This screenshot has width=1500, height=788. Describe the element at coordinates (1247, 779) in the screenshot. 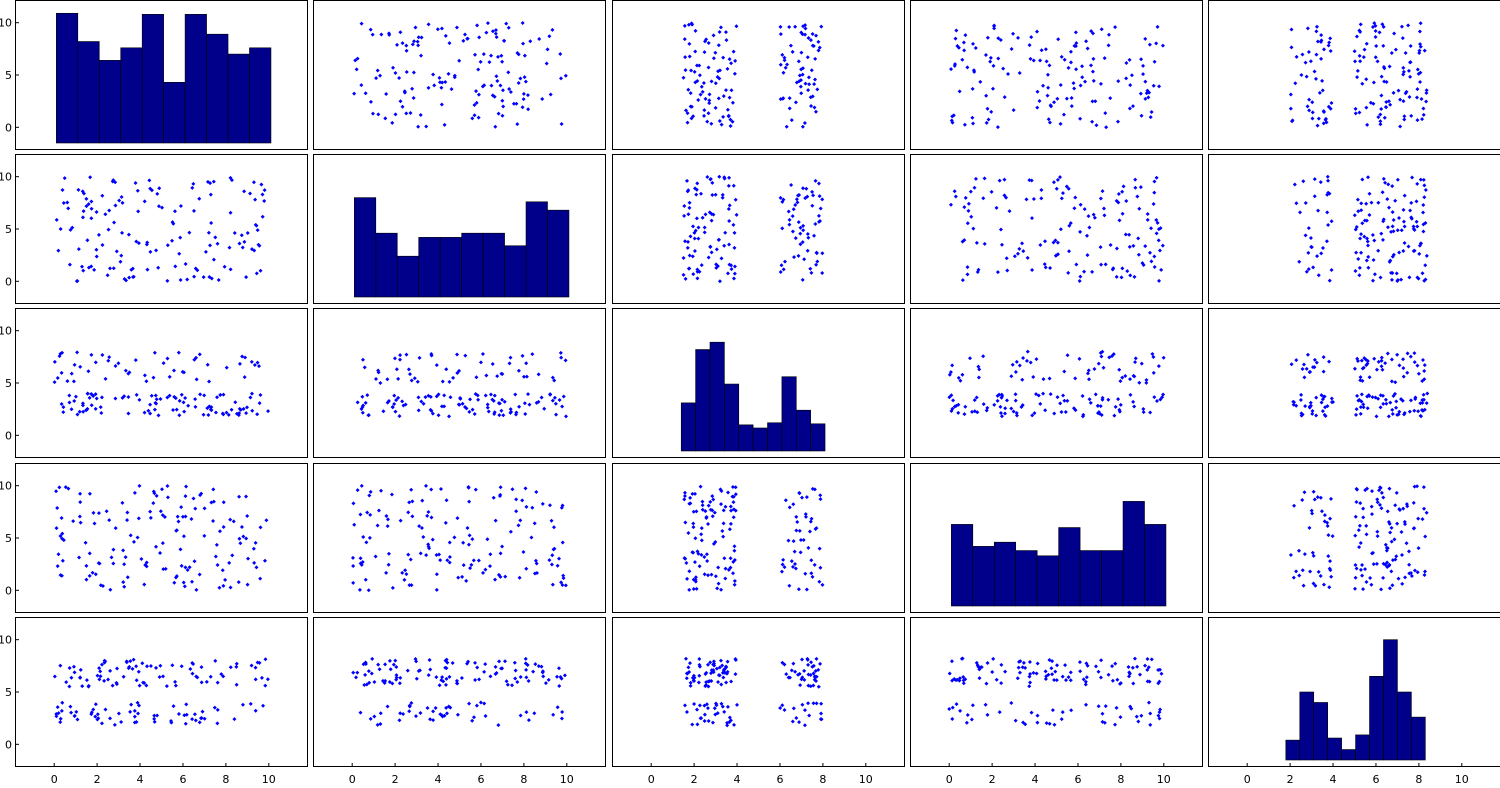

I see `x-tick-label: 0` at that location.